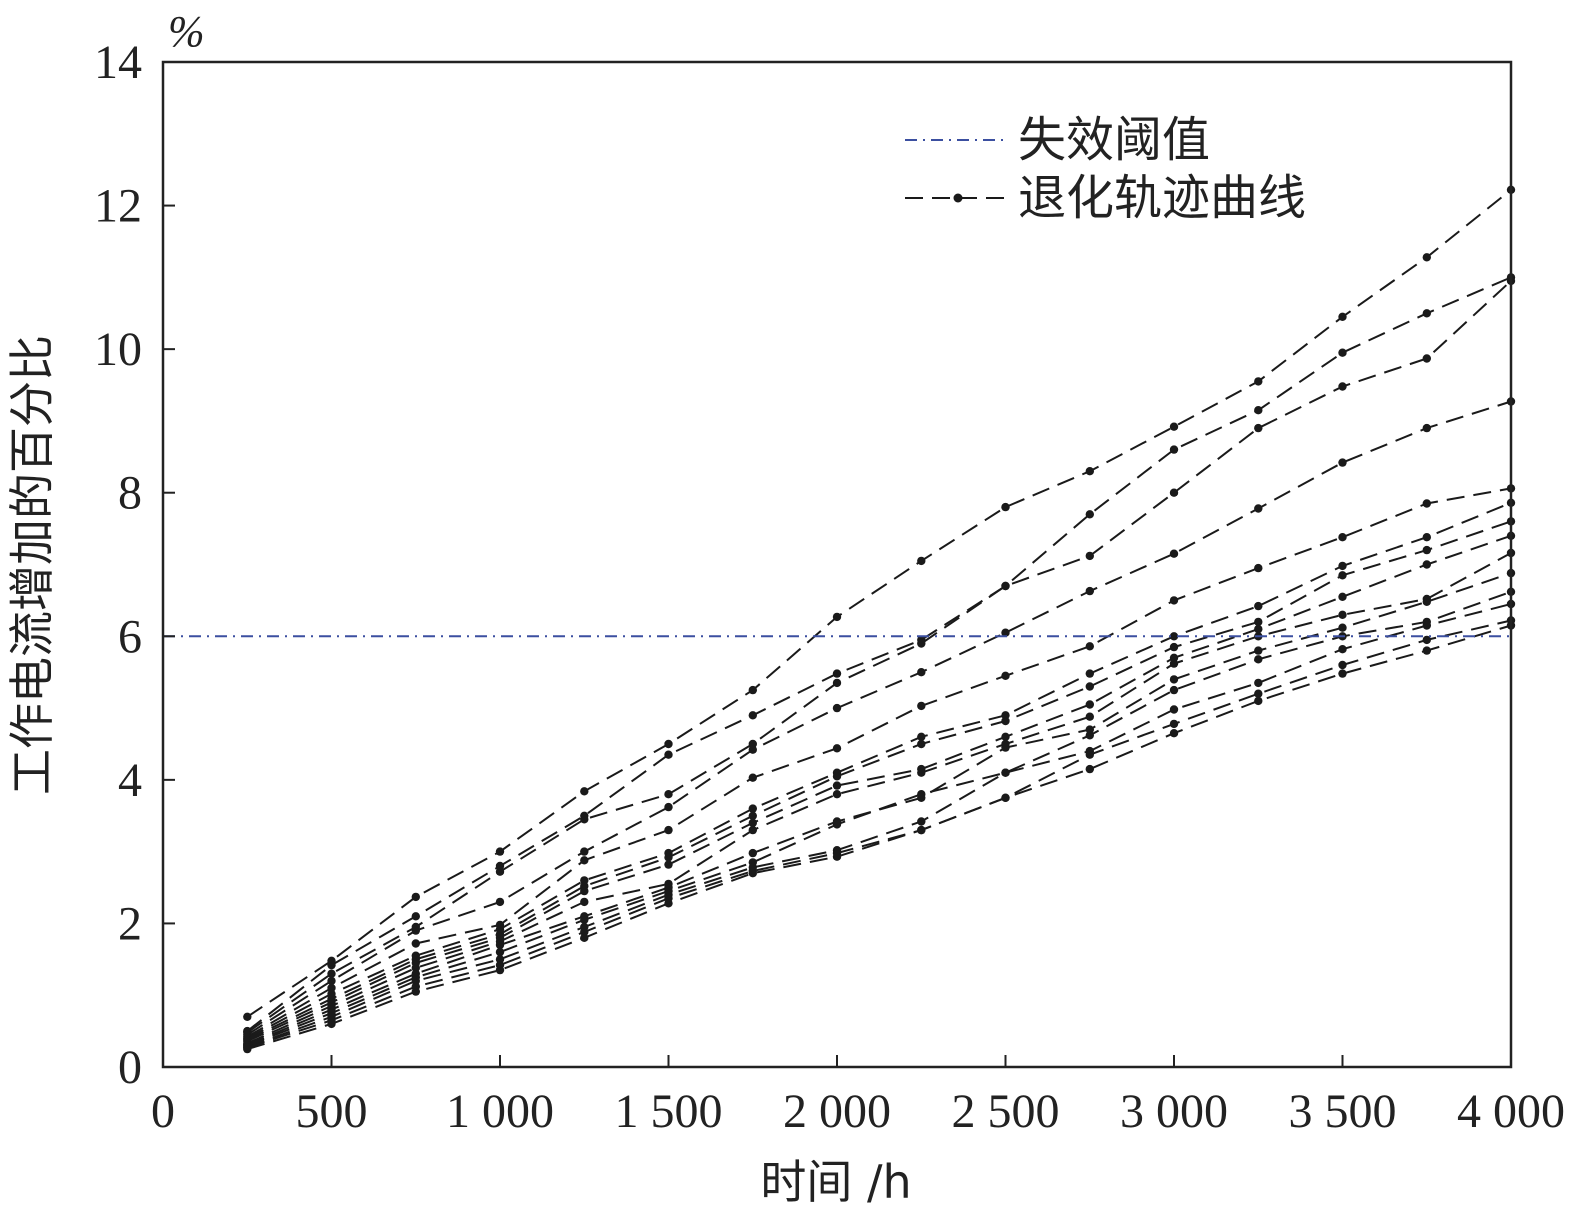 The height and width of the screenshot is (1220, 1575). I want to click on x-tick-label: 3 000, so click(1174, 1111).